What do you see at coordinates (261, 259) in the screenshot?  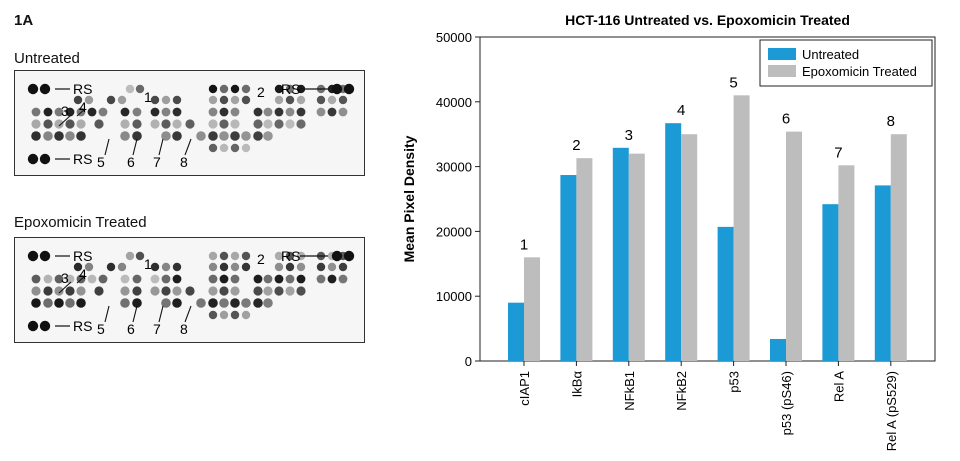 I see `callout-label: 2` at bounding box center [261, 259].